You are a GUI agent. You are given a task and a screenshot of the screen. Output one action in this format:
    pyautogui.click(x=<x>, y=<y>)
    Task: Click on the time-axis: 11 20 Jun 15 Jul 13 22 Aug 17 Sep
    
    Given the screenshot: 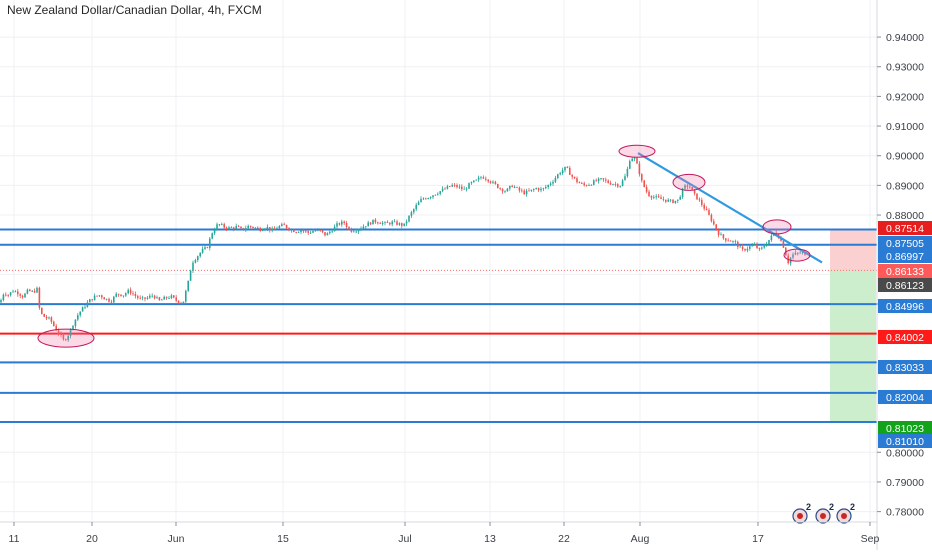 What is the action you would take?
    pyautogui.click(x=439, y=533)
    